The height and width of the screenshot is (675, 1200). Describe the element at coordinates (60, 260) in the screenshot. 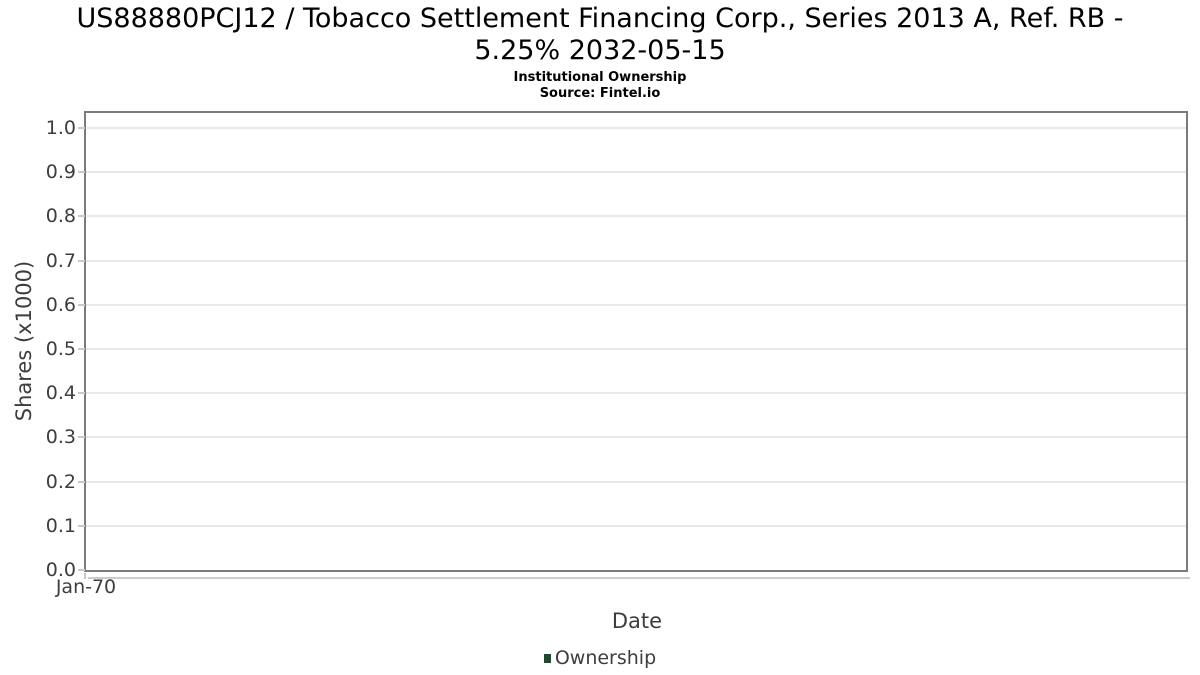

I see `y-tick-label: 0.7` at that location.